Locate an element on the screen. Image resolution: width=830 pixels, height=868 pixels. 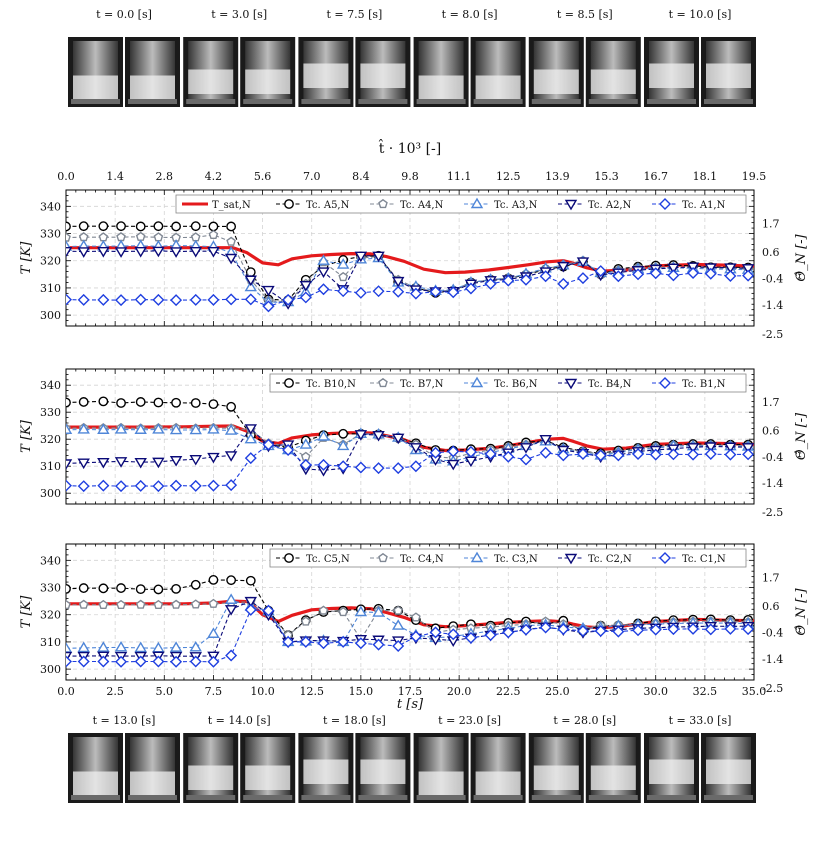
y2-tick-label: -2.5 is located at coordinates (772, 334).